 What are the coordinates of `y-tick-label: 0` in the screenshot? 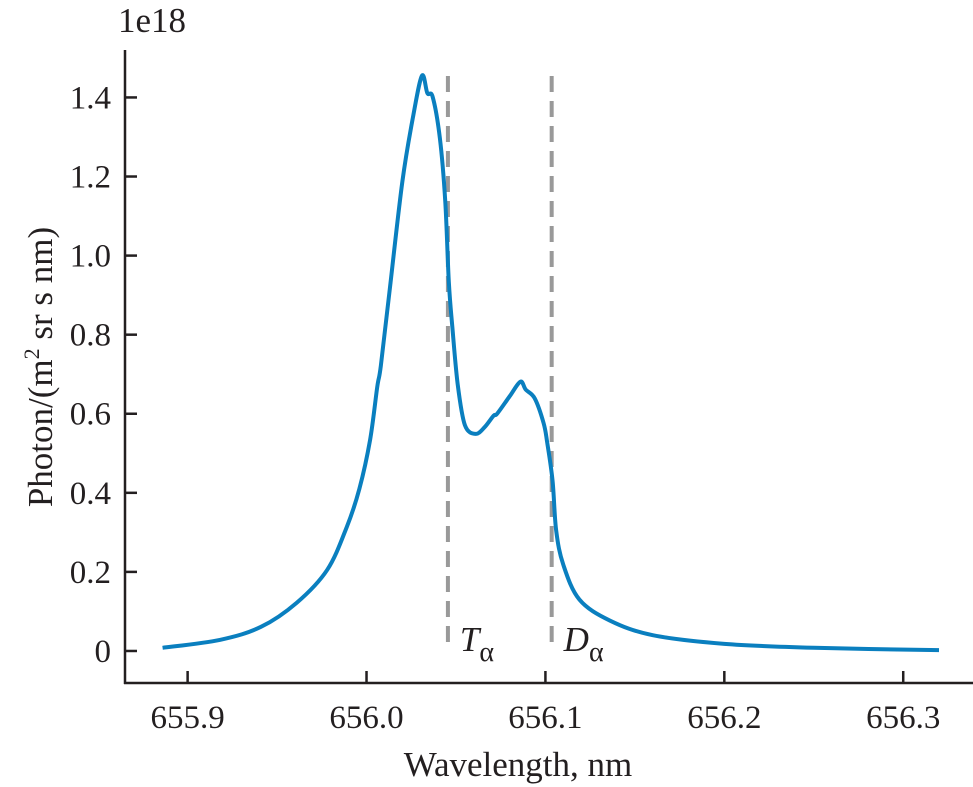 It's located at (103, 652).